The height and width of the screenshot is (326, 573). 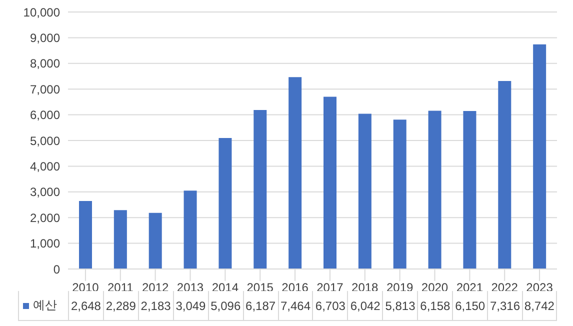 I want to click on data-label: 3,049, so click(x=191, y=305).